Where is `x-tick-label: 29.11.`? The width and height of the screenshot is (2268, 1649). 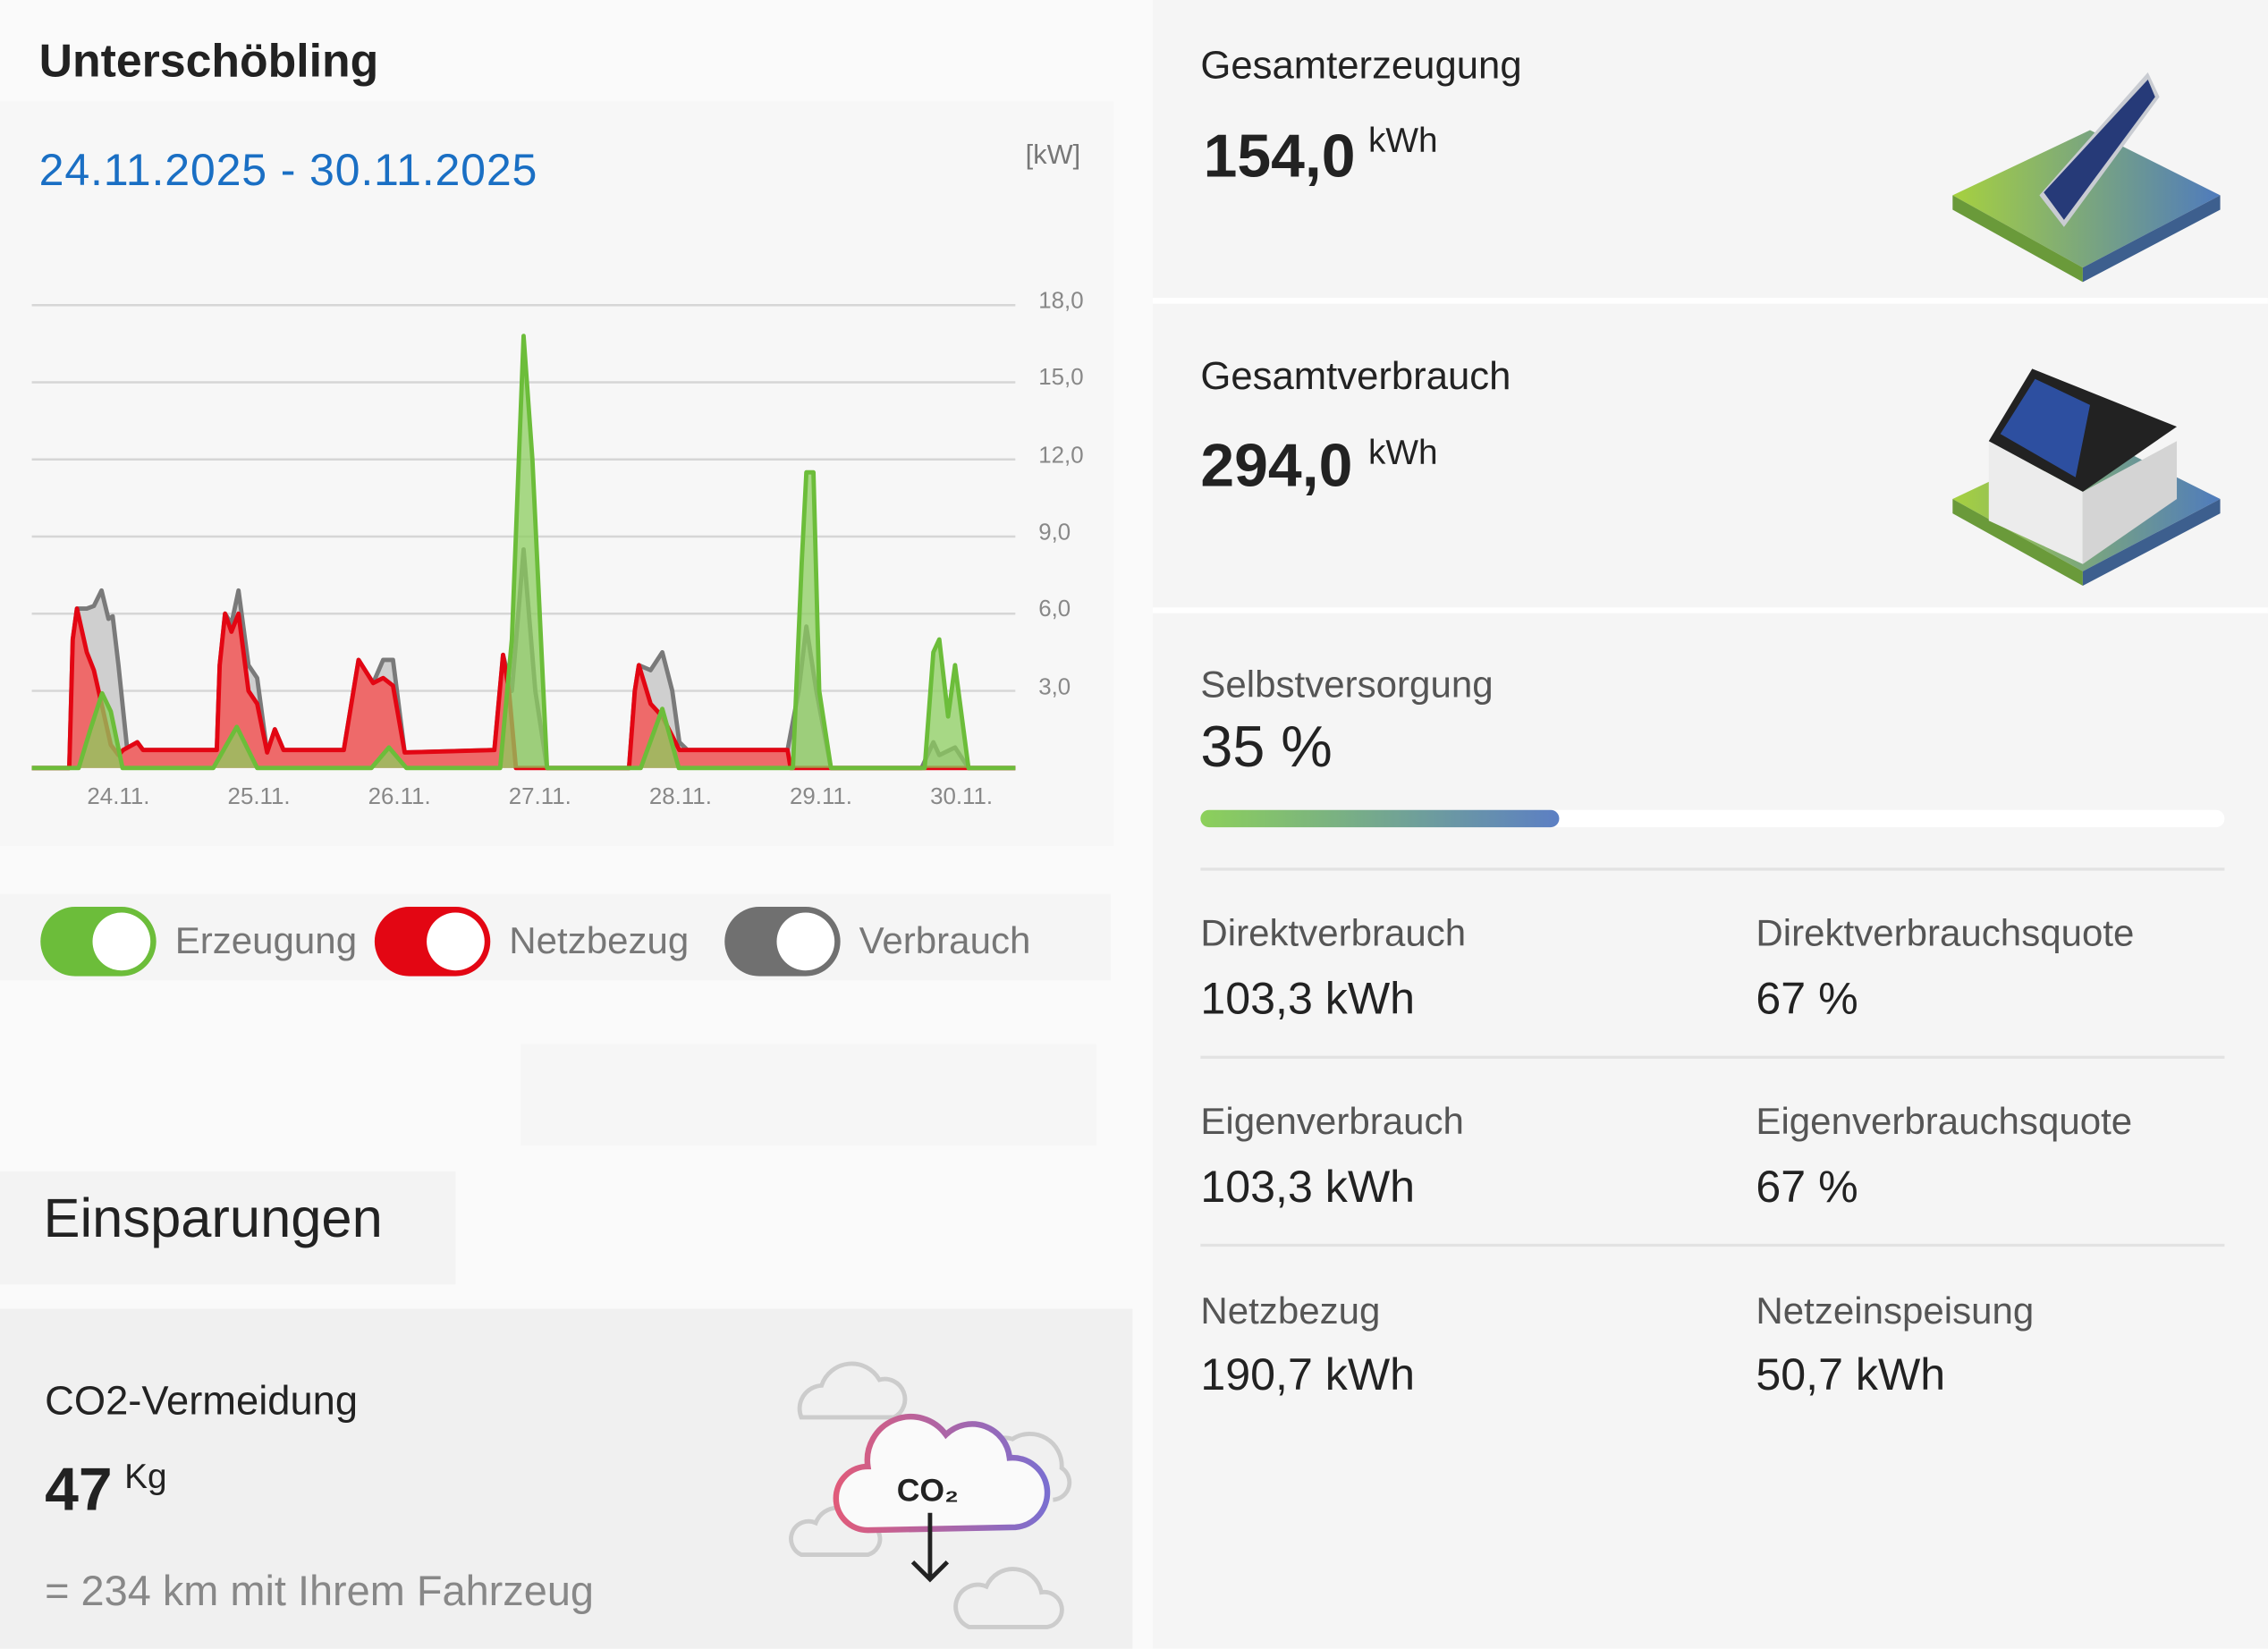 x-tick-label: 29.11. is located at coordinates (821, 797).